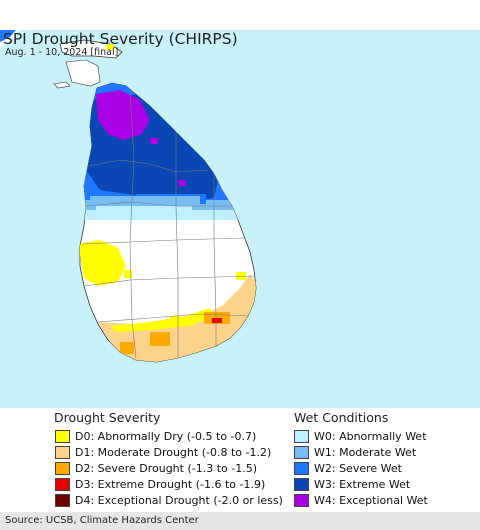 The image size is (480, 530). Describe the element at coordinates (166, 468) in the screenshot. I see `legend-label-d2: D2: Severe Drought (-1.3 to -1.5)` at that location.